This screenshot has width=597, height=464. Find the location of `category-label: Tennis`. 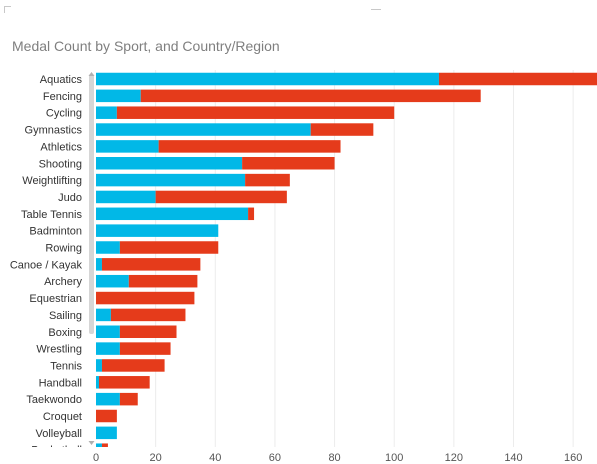

category-label: Tennis is located at coordinates (66, 366).